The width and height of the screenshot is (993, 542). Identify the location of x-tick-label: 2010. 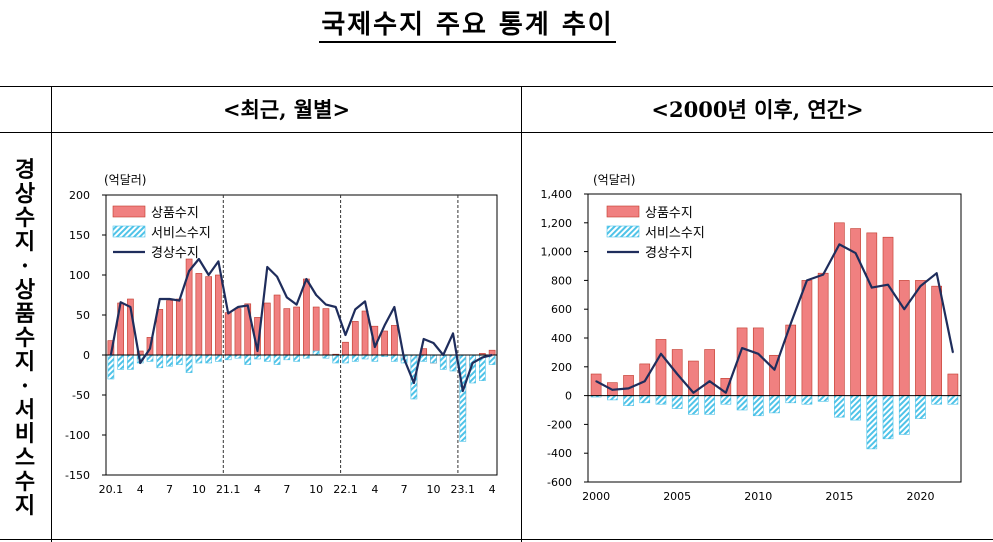
(758, 496).